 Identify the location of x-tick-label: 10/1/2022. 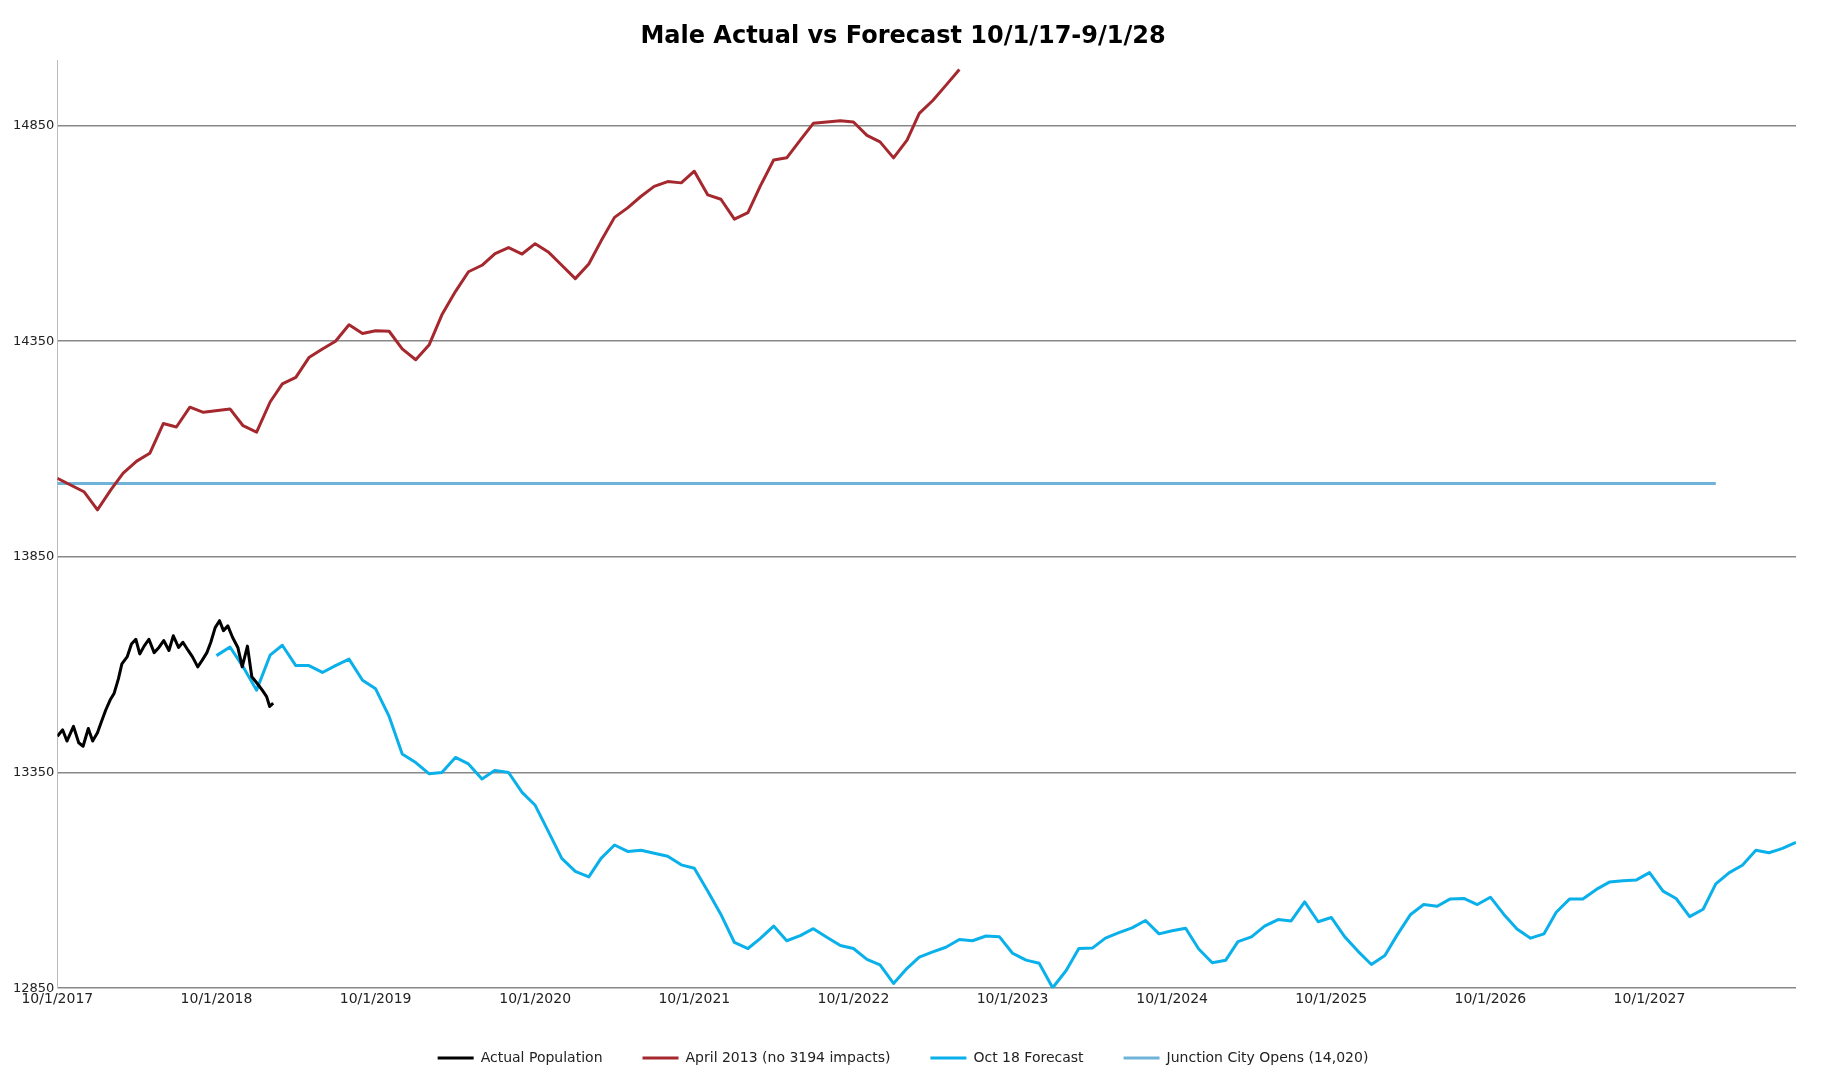
(853, 998).